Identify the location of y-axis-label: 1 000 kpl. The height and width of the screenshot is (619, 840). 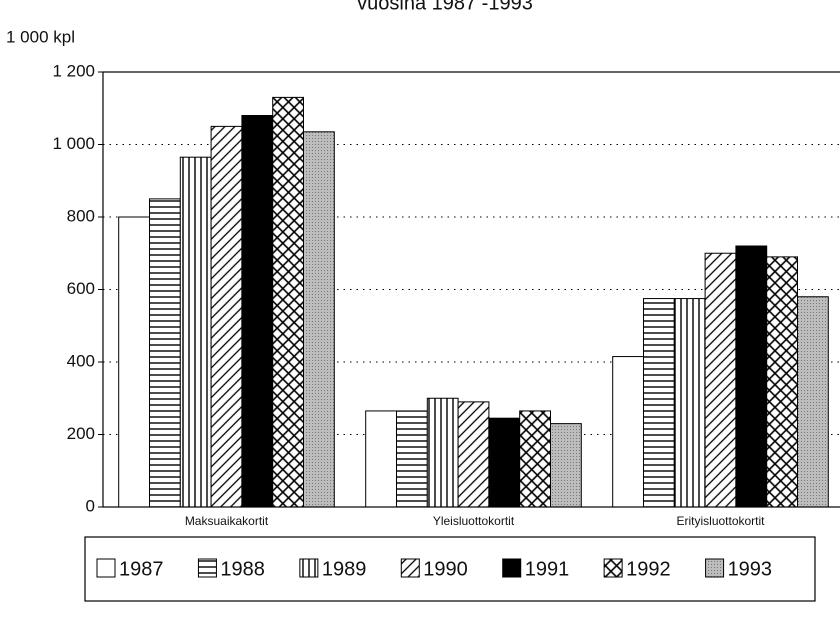
(40, 36).